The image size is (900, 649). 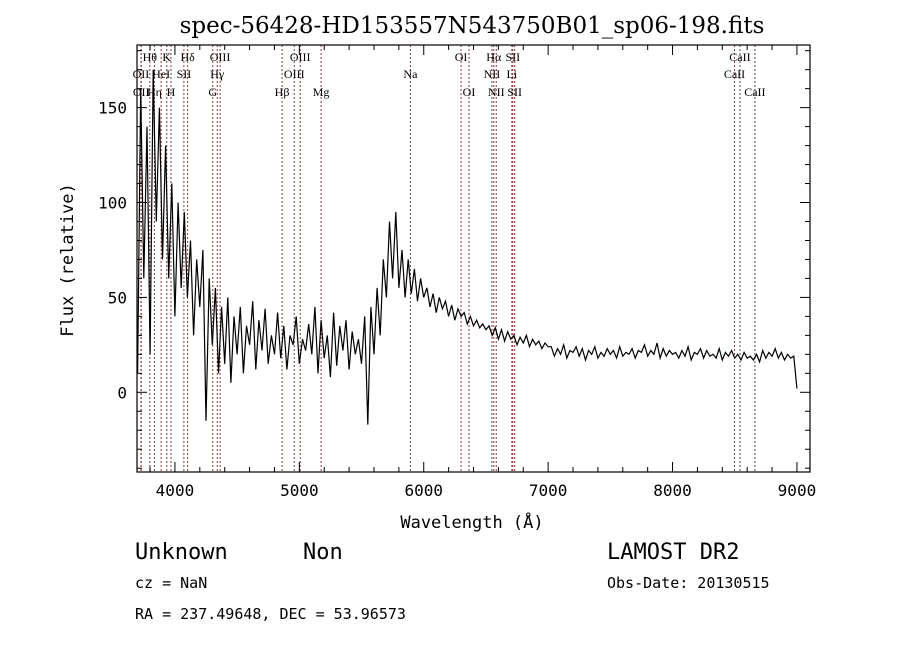 I want to click on y-tick-label: 50, so click(x=117, y=297).